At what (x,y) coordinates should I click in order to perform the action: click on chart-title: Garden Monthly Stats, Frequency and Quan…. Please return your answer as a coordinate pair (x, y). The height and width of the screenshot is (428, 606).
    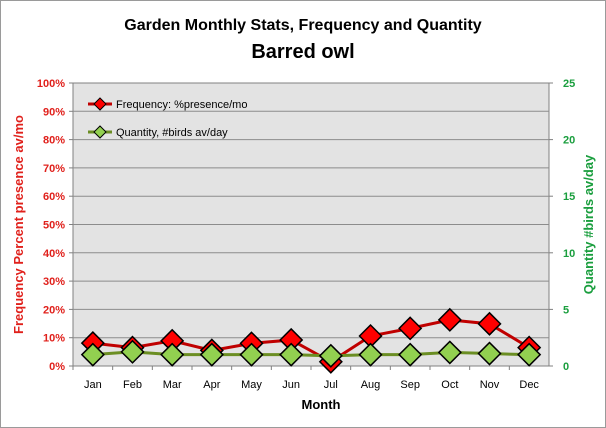
    Looking at the image, I should click on (302, 25).